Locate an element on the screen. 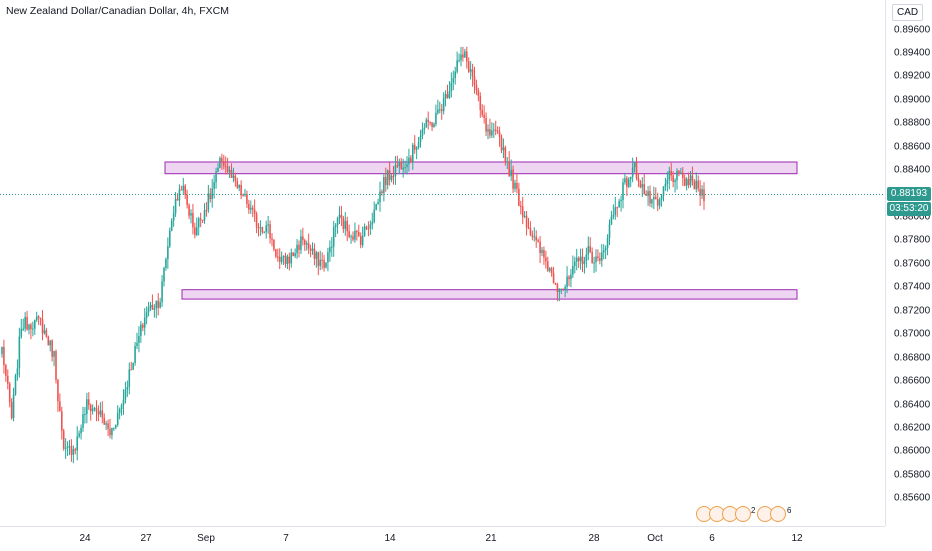 The width and height of the screenshot is (932, 551). time-tick-label: Sep is located at coordinates (206, 538).